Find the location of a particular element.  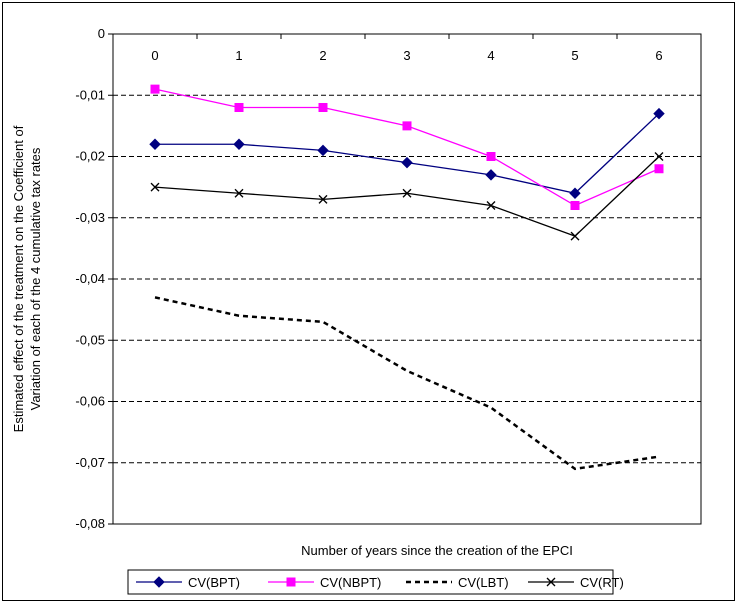

legend-label-cv-bpt: CV(BPT) is located at coordinates (214, 582).